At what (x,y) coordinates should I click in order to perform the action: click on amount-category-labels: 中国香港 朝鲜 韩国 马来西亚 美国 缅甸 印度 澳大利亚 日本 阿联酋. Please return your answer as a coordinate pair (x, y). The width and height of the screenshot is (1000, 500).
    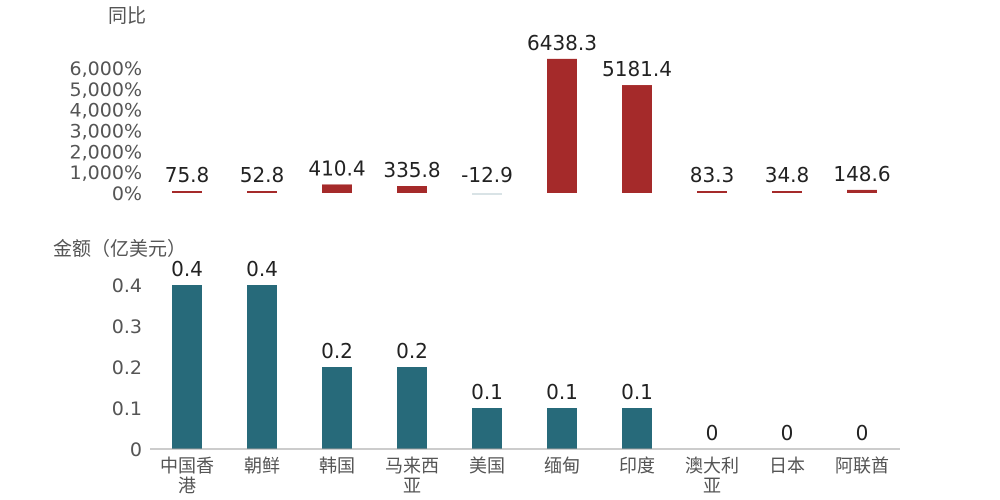
    Looking at the image, I should click on (524, 476).